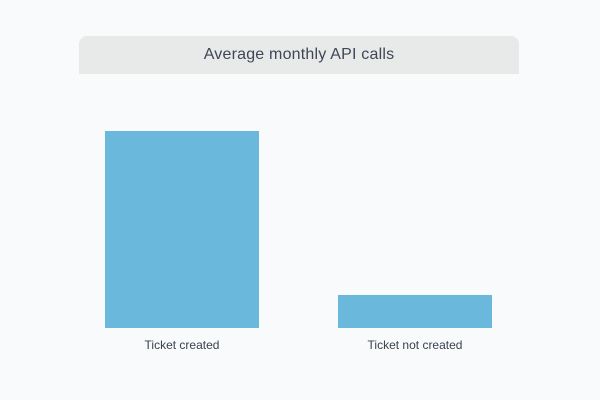  I want to click on bar-label-ticket-not-created: Ticket not created, so click(415, 345).